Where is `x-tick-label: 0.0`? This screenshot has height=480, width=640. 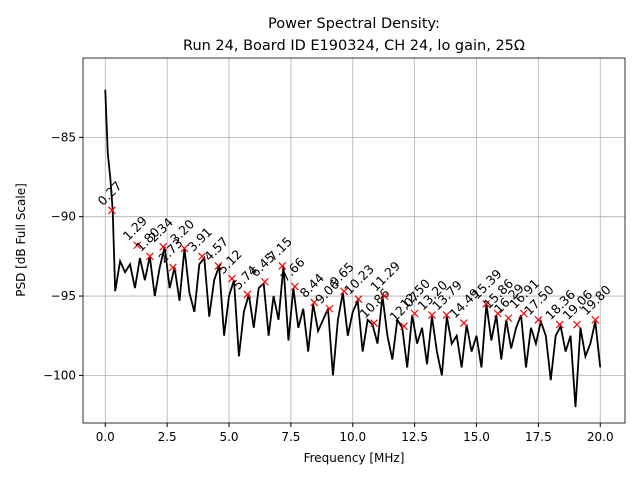 x-tick-label: 0.0 is located at coordinates (105, 437).